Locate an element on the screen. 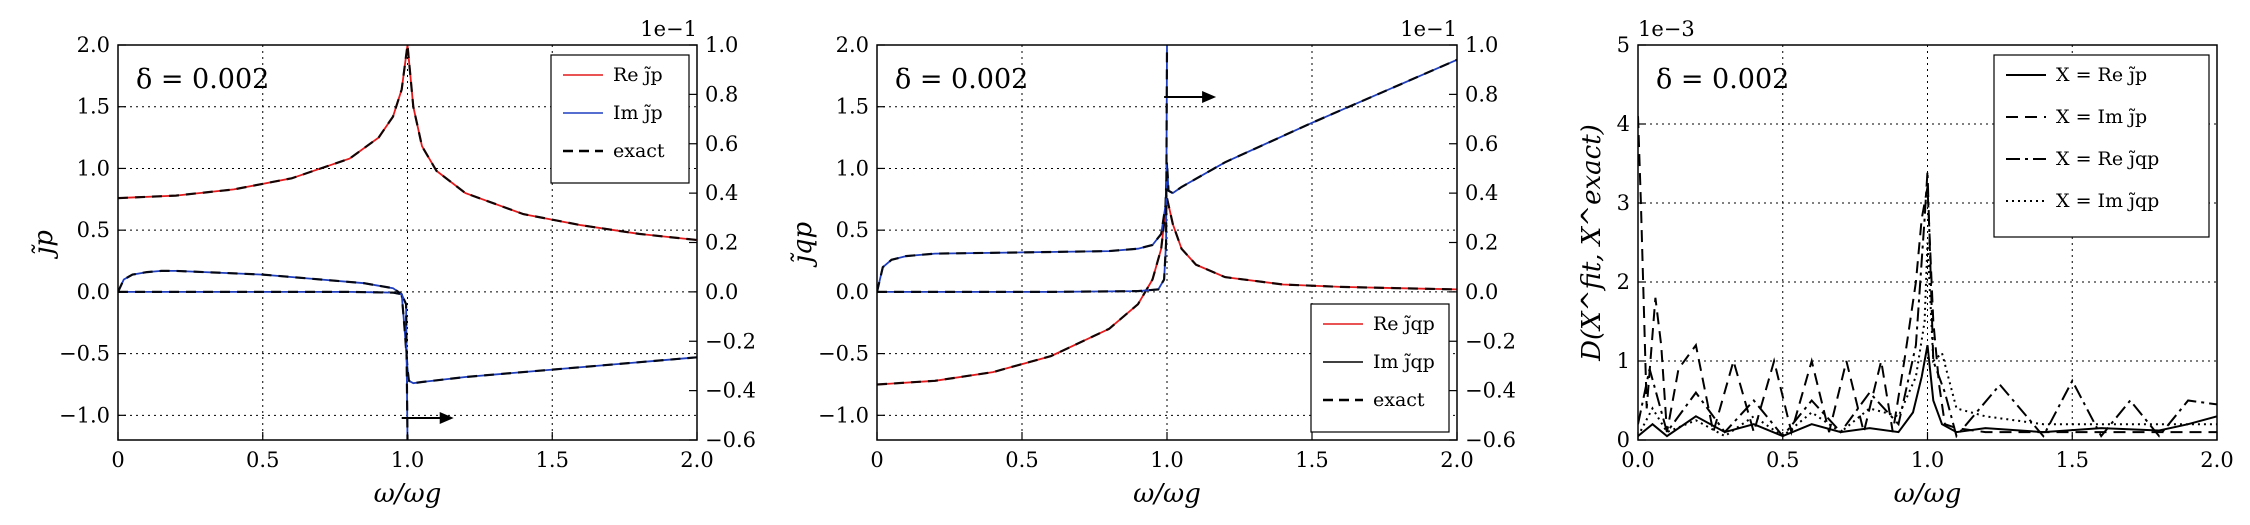 The image size is (2250, 525). legend: Re j̃p Im j̃p exact is located at coordinates (620, 119).